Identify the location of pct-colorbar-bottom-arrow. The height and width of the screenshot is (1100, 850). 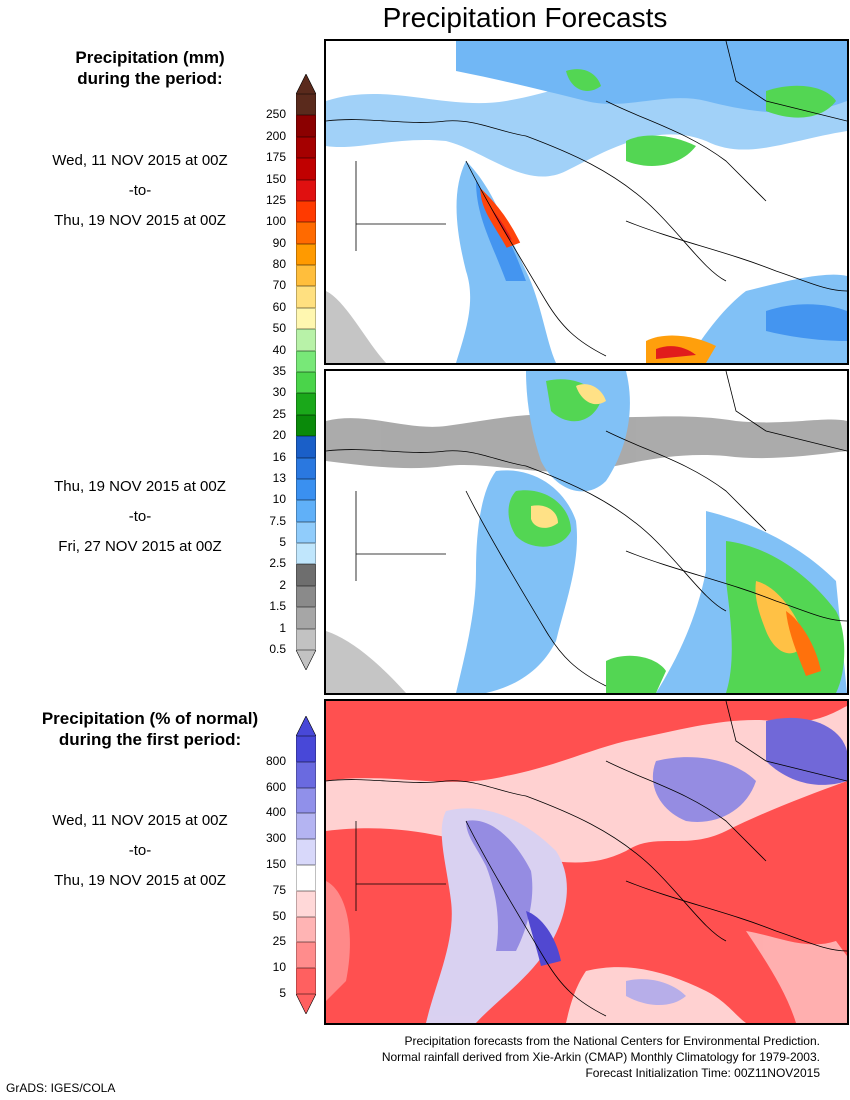
(306, 1004).